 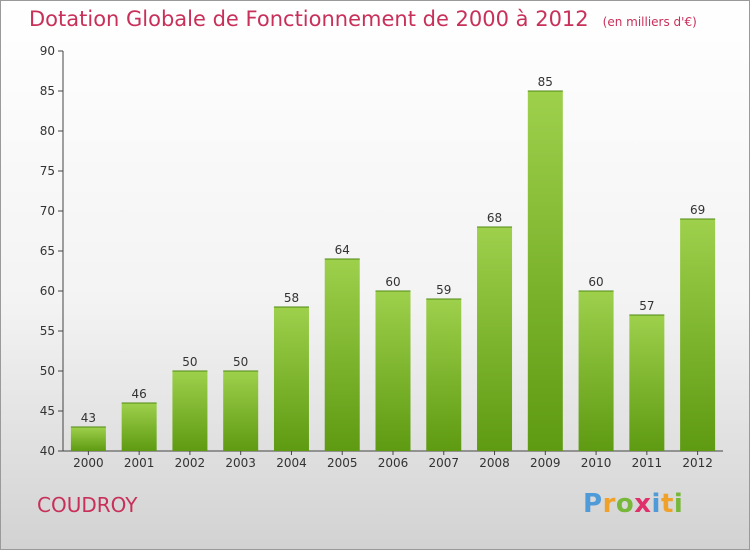 I want to click on x-tick-label: 2002, so click(x=190, y=463).